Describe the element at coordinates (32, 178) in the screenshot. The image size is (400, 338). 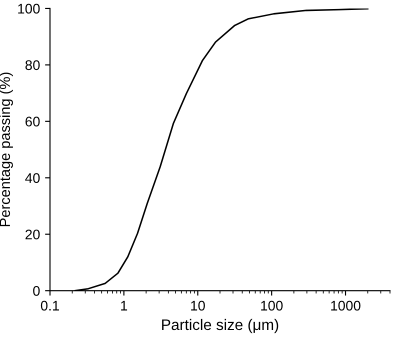
I see `y-tick-label: 40` at that location.